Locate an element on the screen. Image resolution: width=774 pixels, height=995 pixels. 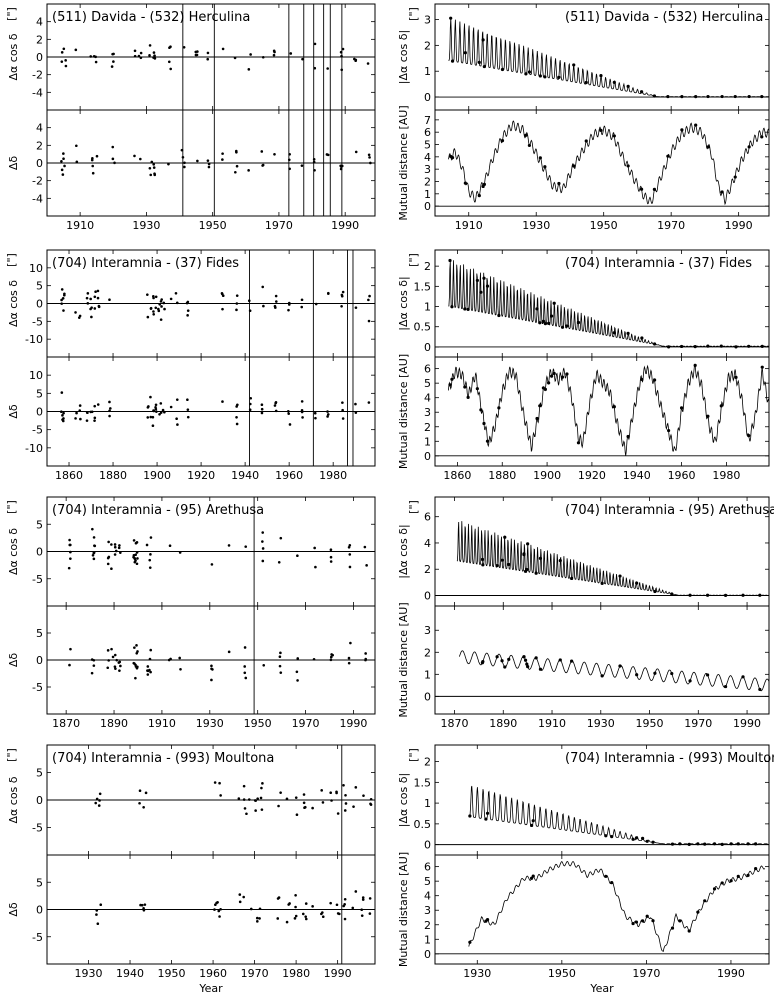
x-tick-label: 1970 is located at coordinates (698, 723).